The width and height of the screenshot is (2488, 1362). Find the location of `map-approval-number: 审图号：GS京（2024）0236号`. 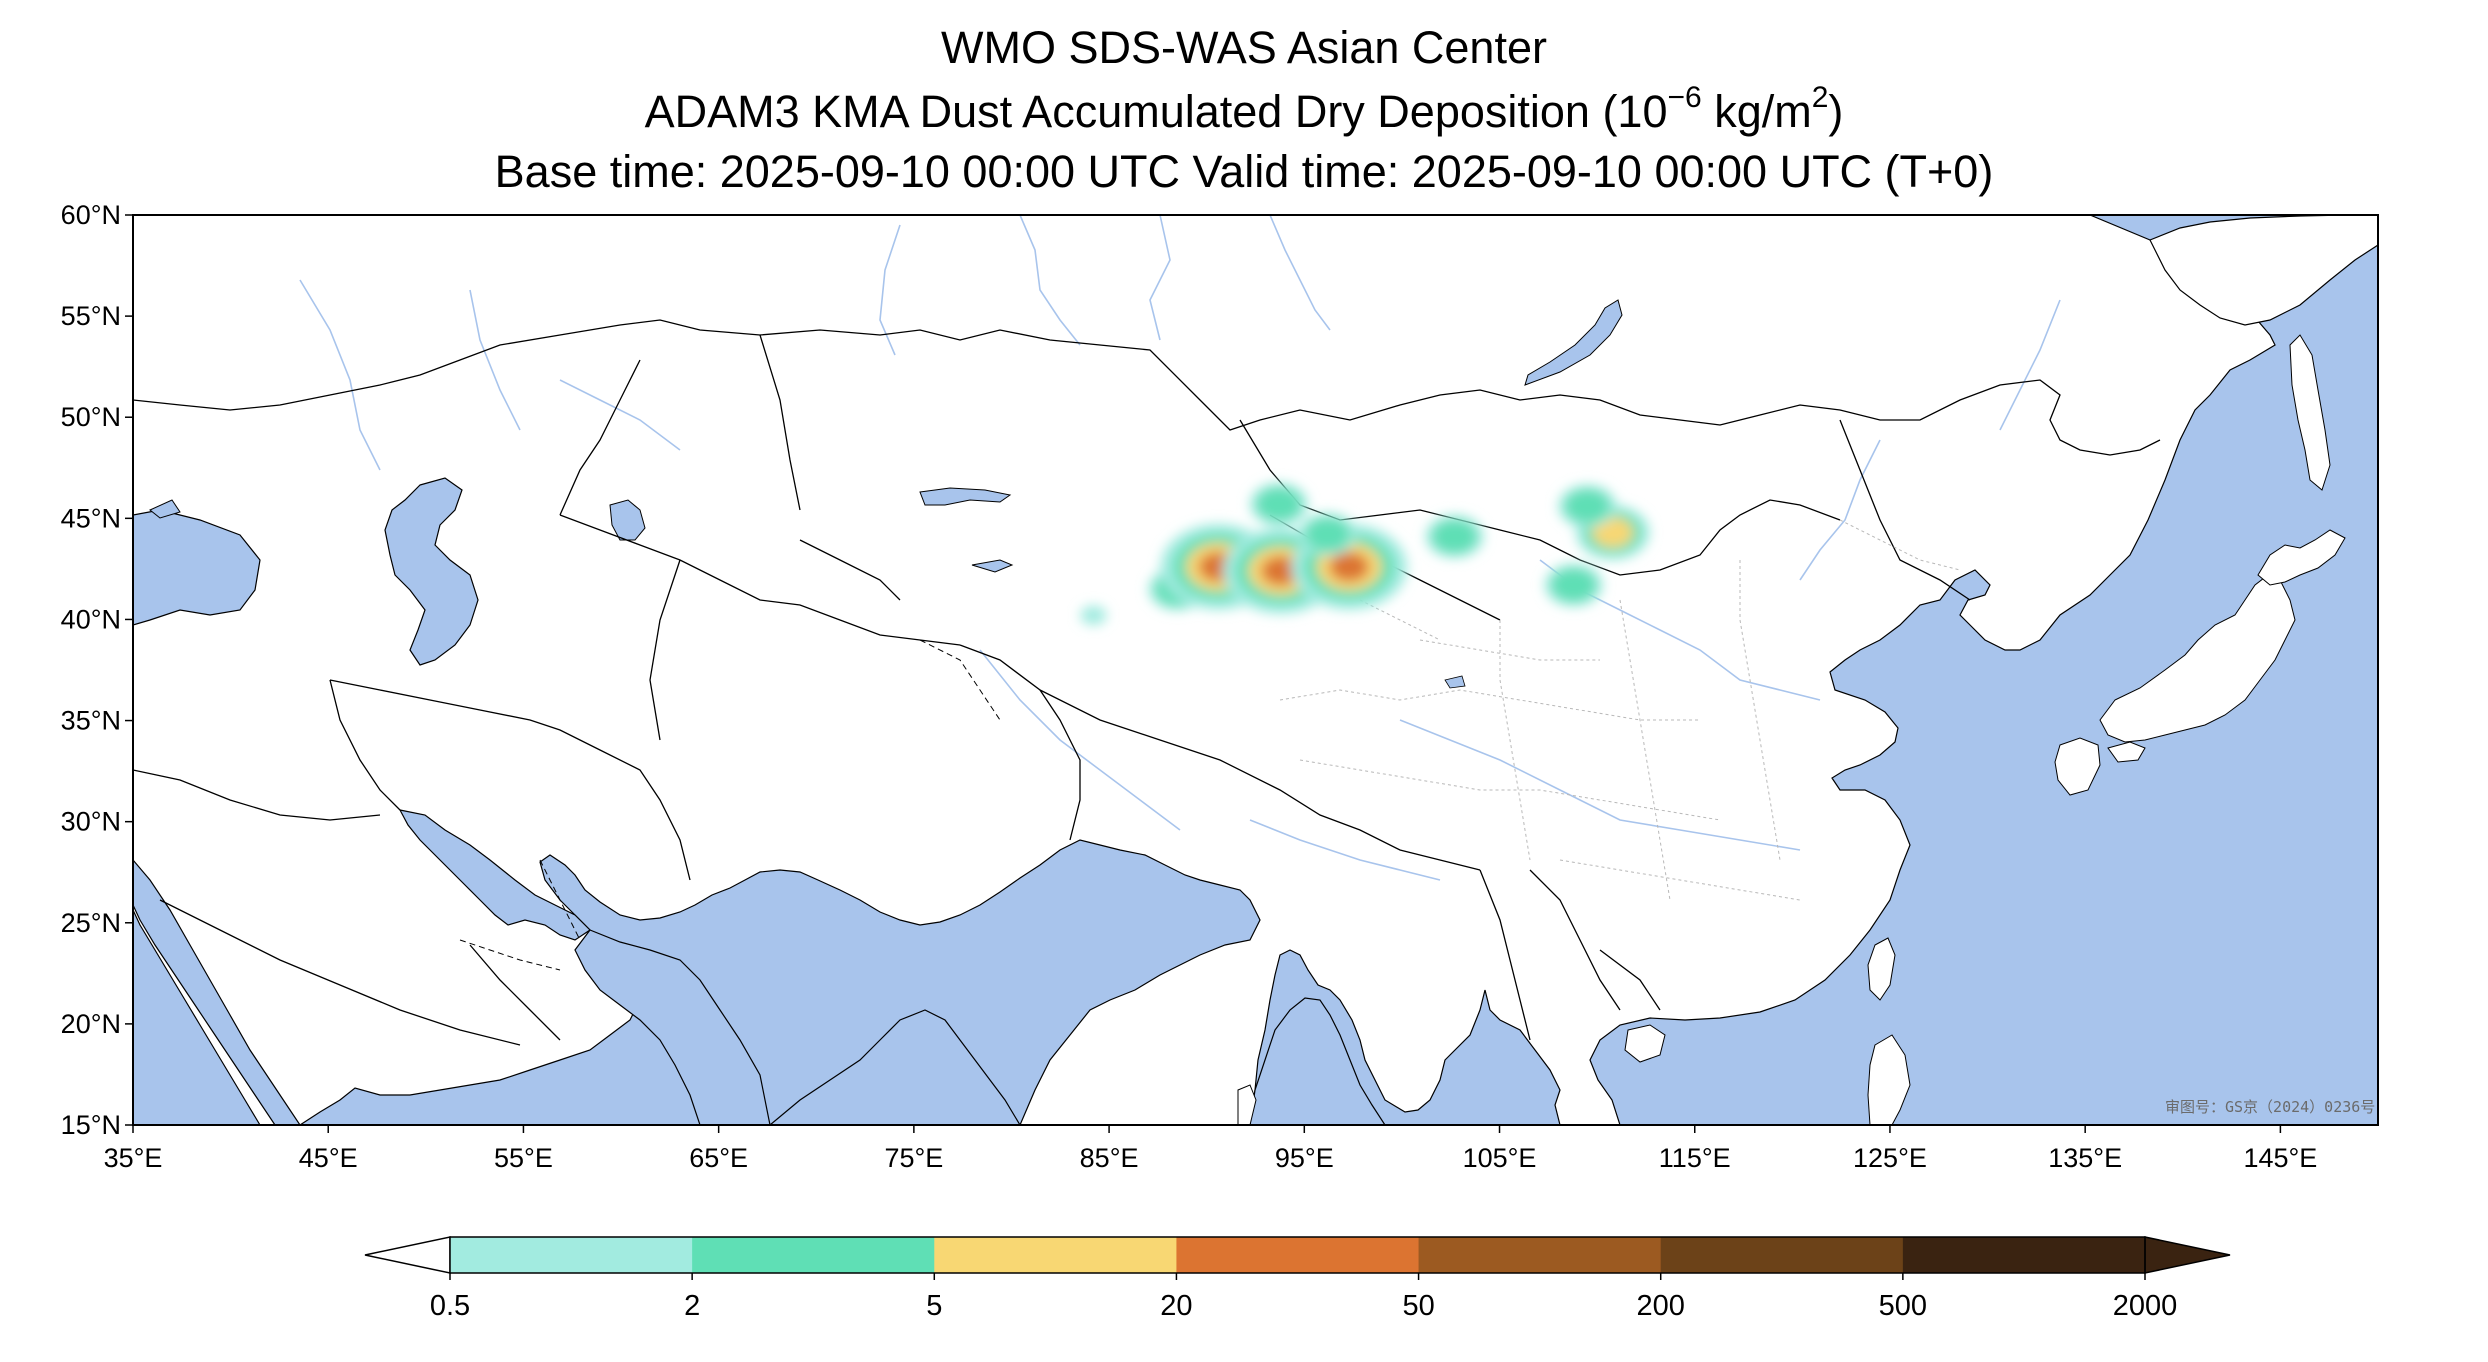

map-approval-number: 审图号：GS京（2024）0236号 is located at coordinates (2270, 1107).